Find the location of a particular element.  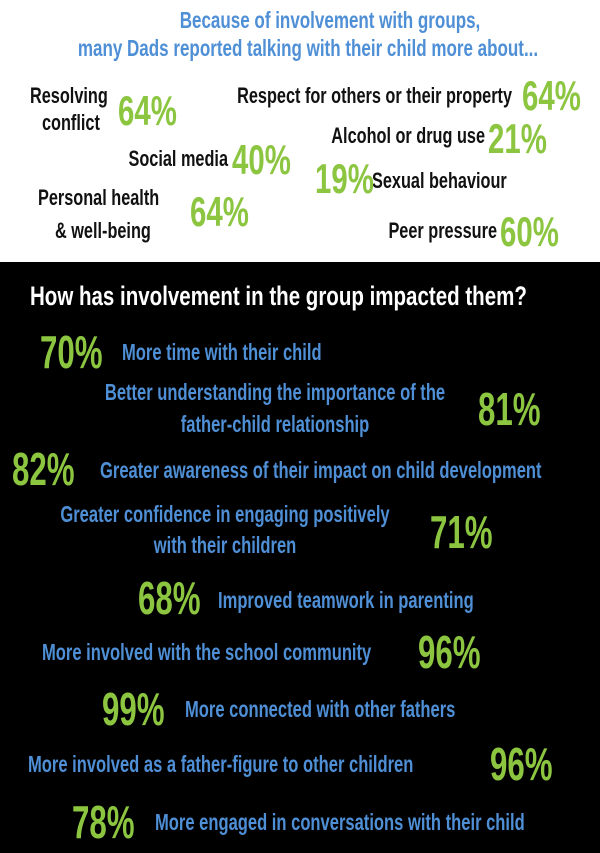

impact-percent: 81% is located at coordinates (509, 409).